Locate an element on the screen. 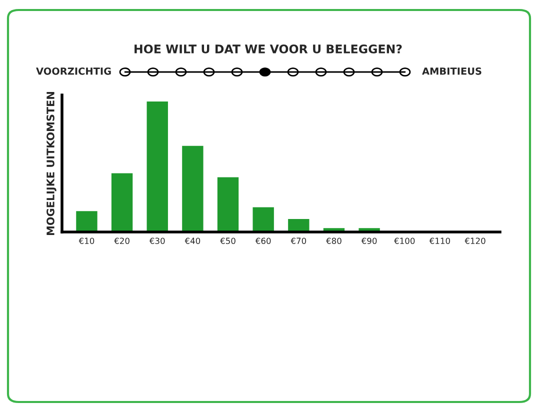 The height and width of the screenshot is (406, 535). x-tick-label: €60 is located at coordinates (263, 241).